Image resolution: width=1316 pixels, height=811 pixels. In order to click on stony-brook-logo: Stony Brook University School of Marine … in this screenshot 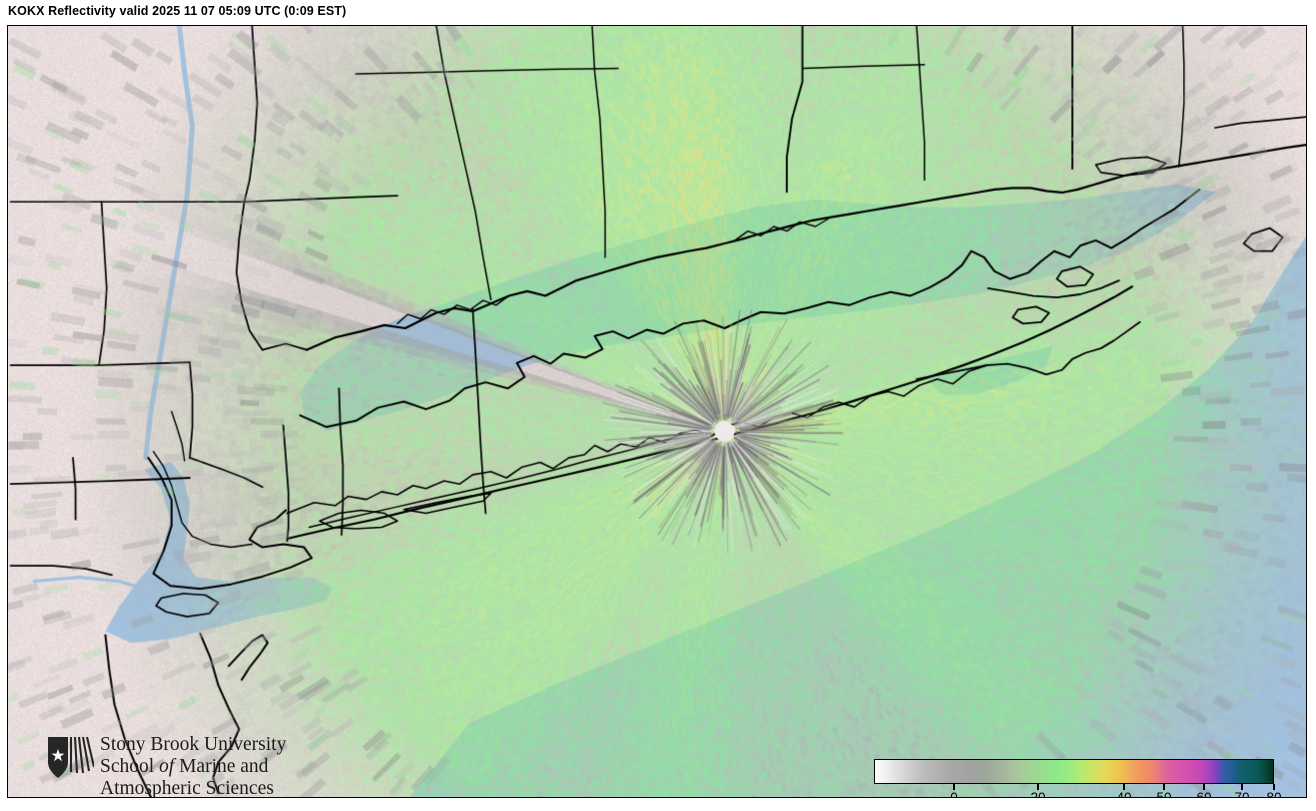, I will do `click(166, 766)`.